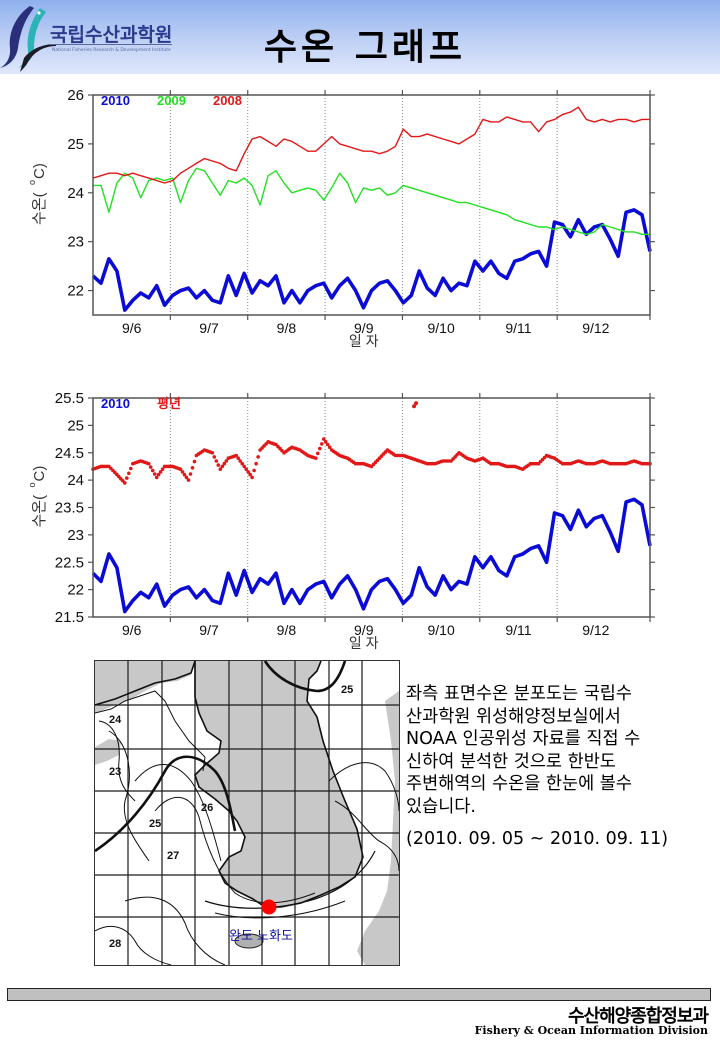 The width and height of the screenshot is (720, 1040). Describe the element at coordinates (371, 201) in the screenshot. I see `series-line-2009` at that location.